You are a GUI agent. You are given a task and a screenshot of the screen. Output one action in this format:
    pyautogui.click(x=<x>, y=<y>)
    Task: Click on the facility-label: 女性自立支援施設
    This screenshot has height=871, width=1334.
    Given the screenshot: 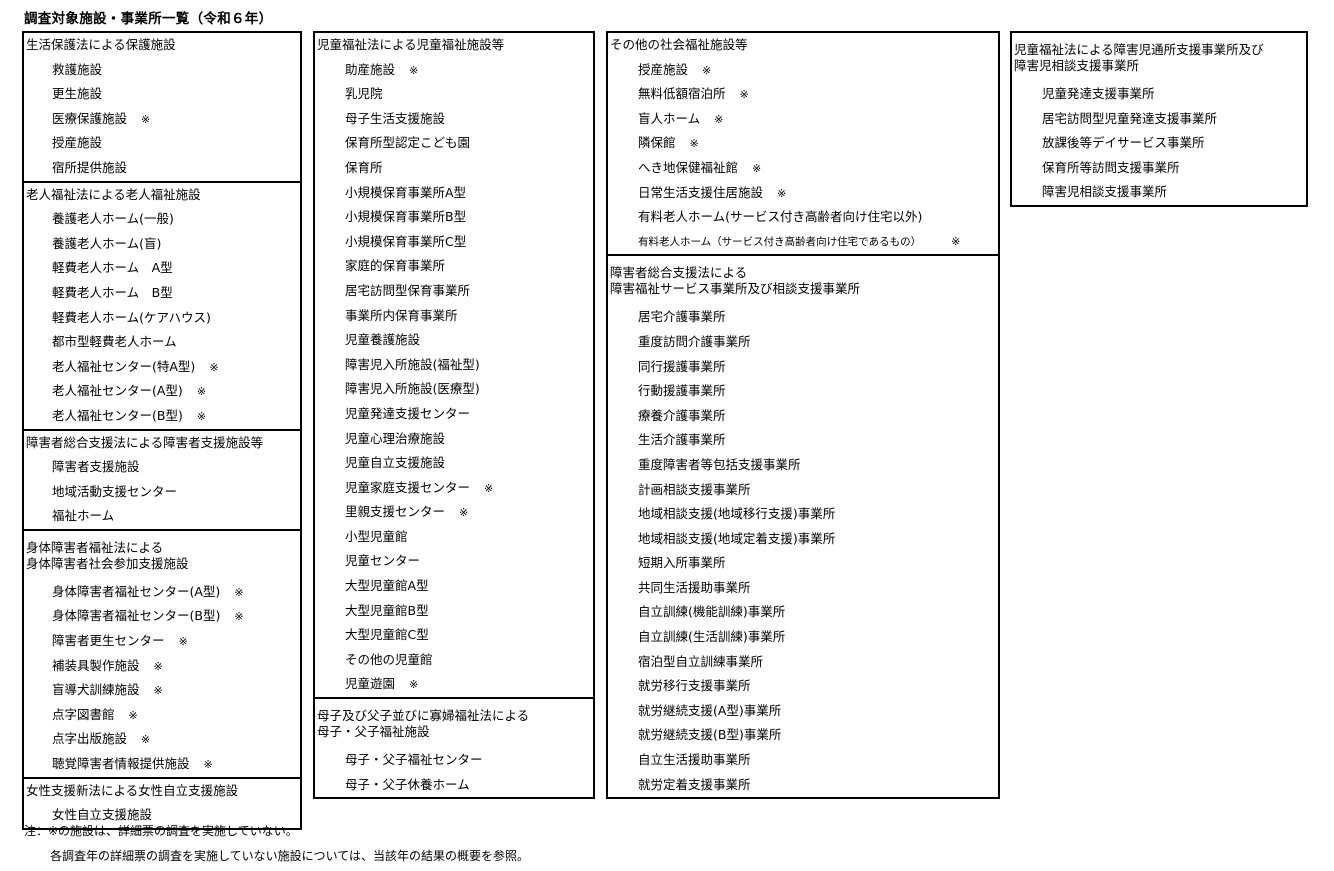 What is the action you would take?
    pyautogui.click(x=102, y=815)
    